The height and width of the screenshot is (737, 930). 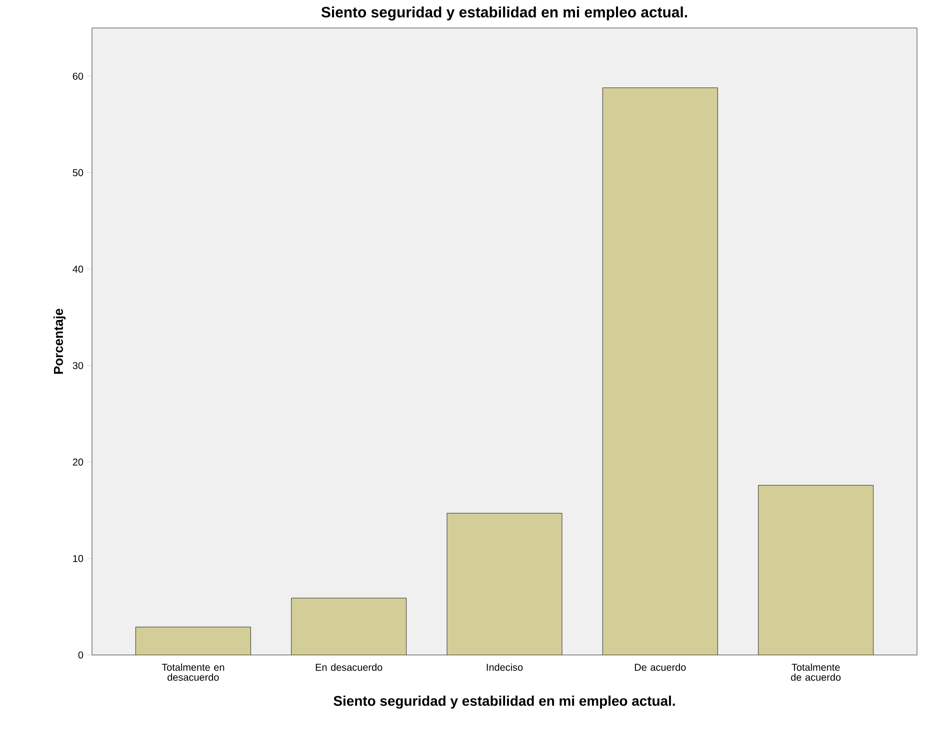 I want to click on x-tick-label: En desacuerdo, so click(x=349, y=667).